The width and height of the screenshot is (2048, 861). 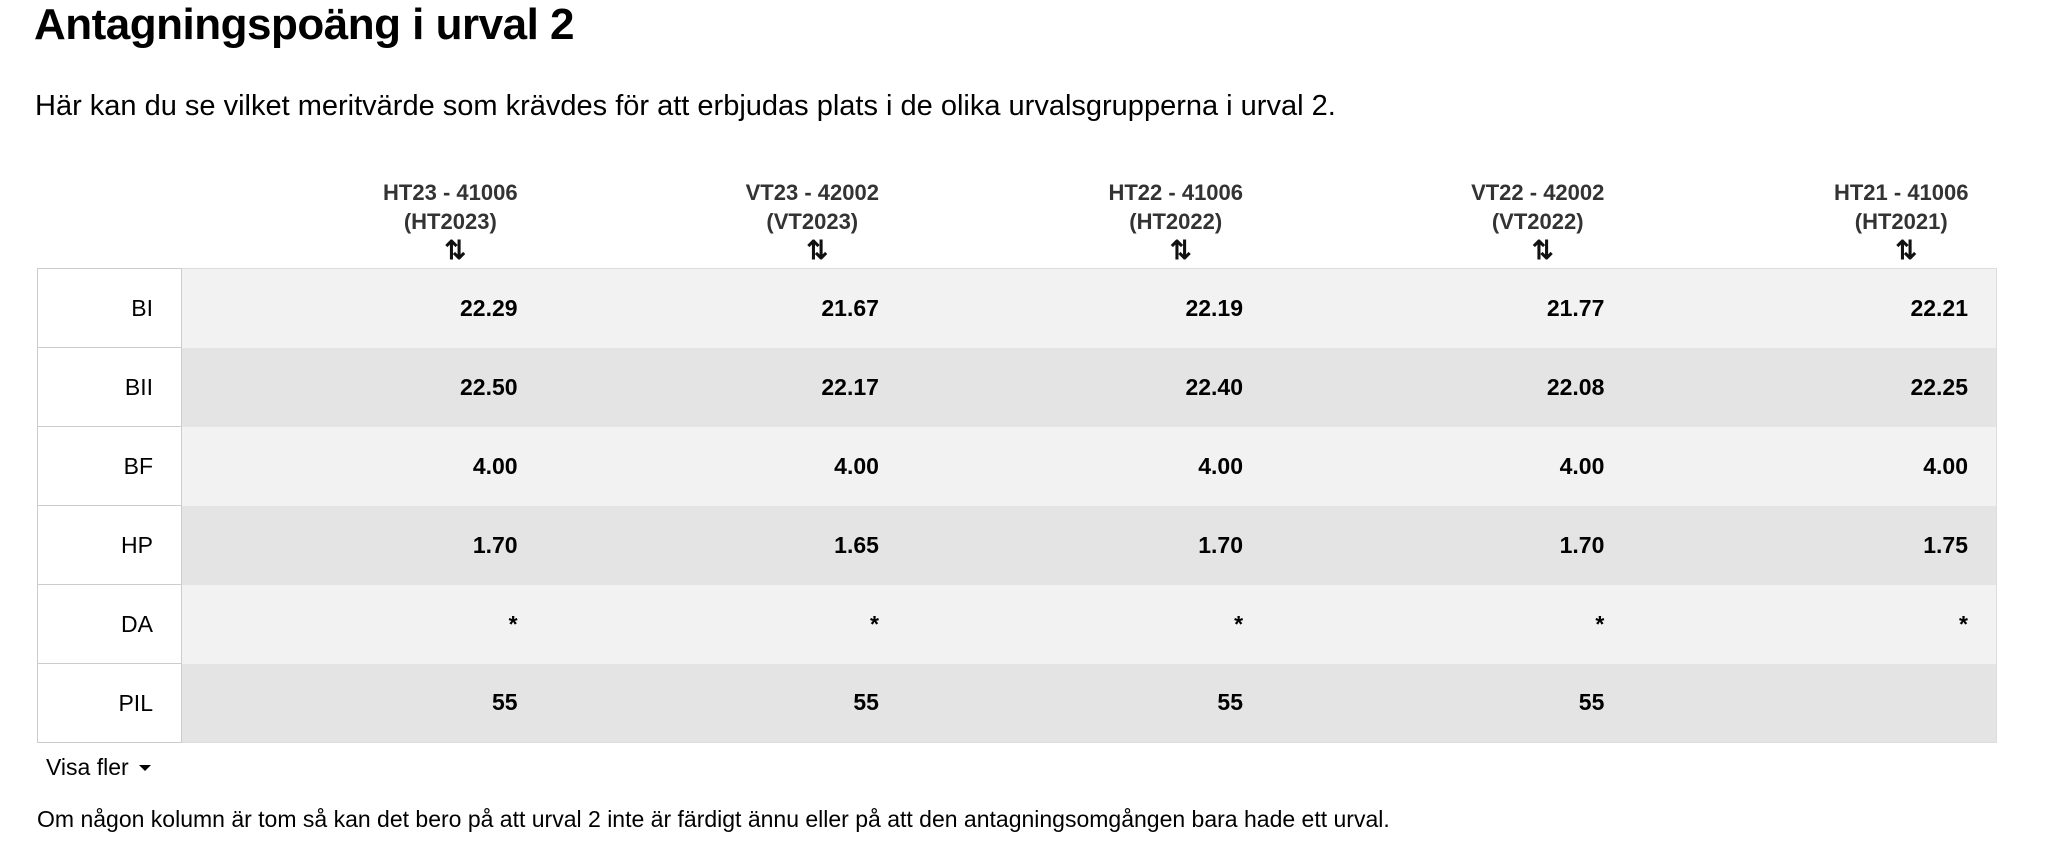 What do you see at coordinates (109, 624) in the screenshot?
I see `row-label: DA` at bounding box center [109, 624].